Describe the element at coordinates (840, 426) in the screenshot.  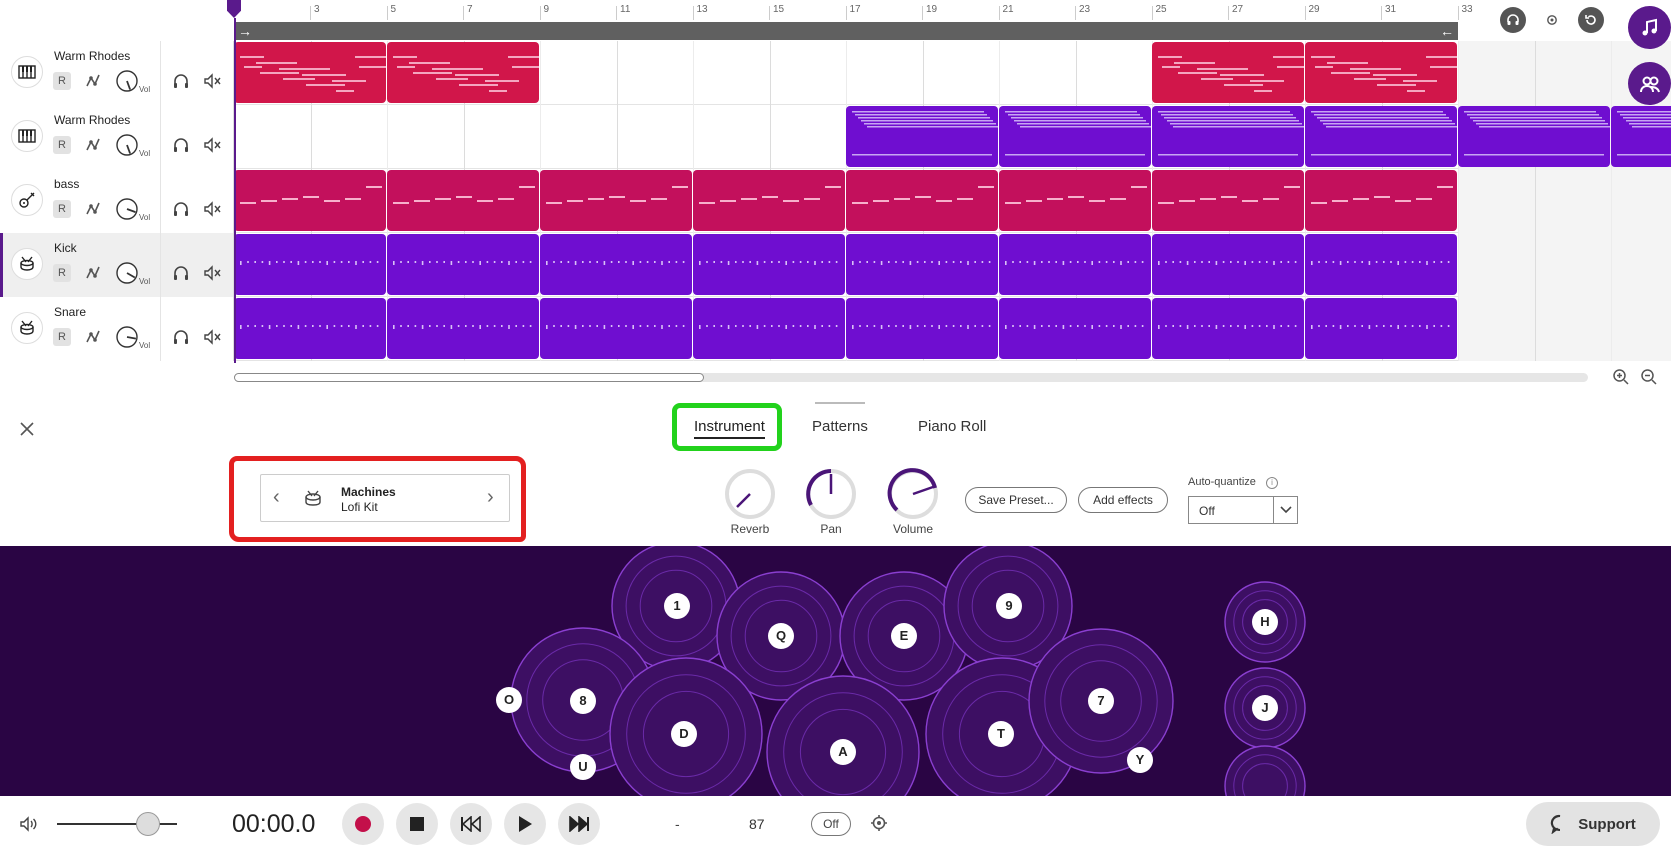
I see `tab-patterns: Patterns` at that location.